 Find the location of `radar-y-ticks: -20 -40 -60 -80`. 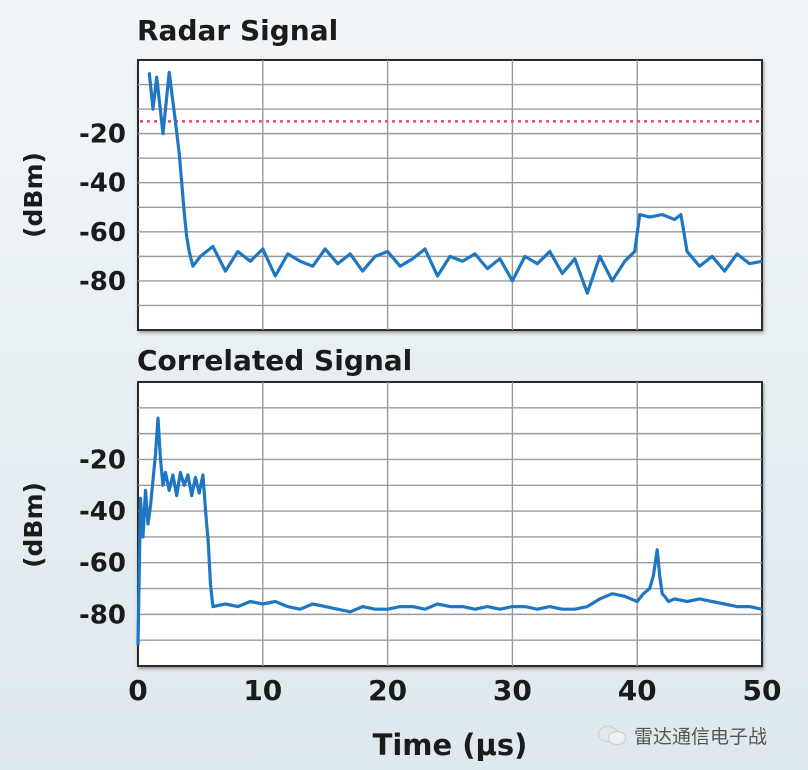

radar-y-ticks: -20 -40 -60 -80 is located at coordinates (102, 208).